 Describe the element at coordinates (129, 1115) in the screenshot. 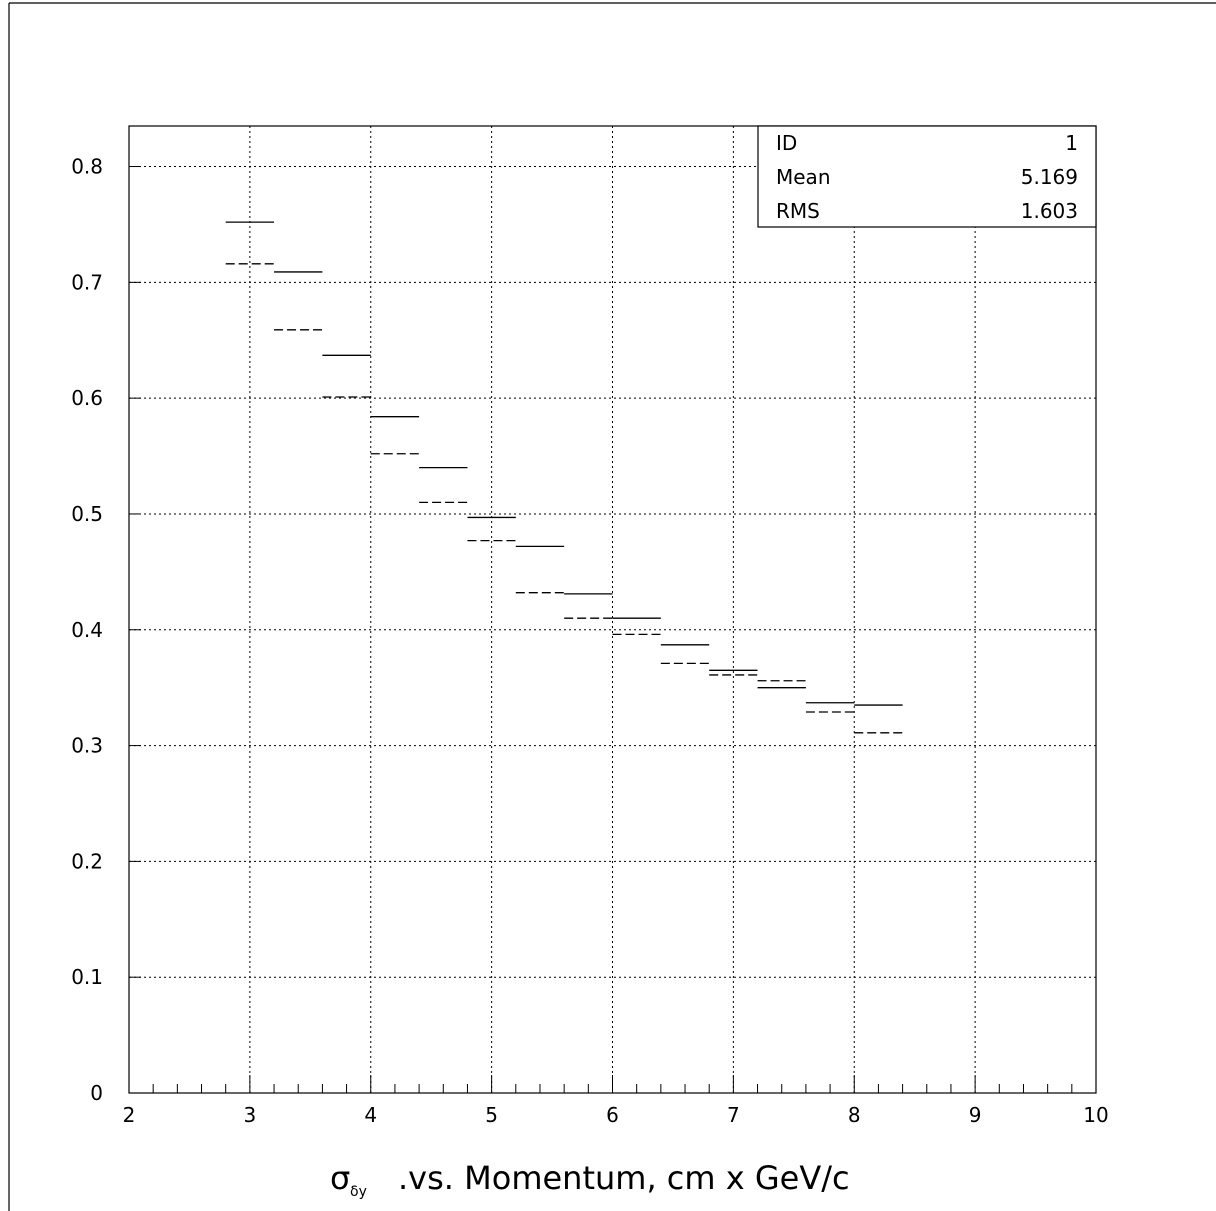

I see `x-tick-label: 2` at that location.